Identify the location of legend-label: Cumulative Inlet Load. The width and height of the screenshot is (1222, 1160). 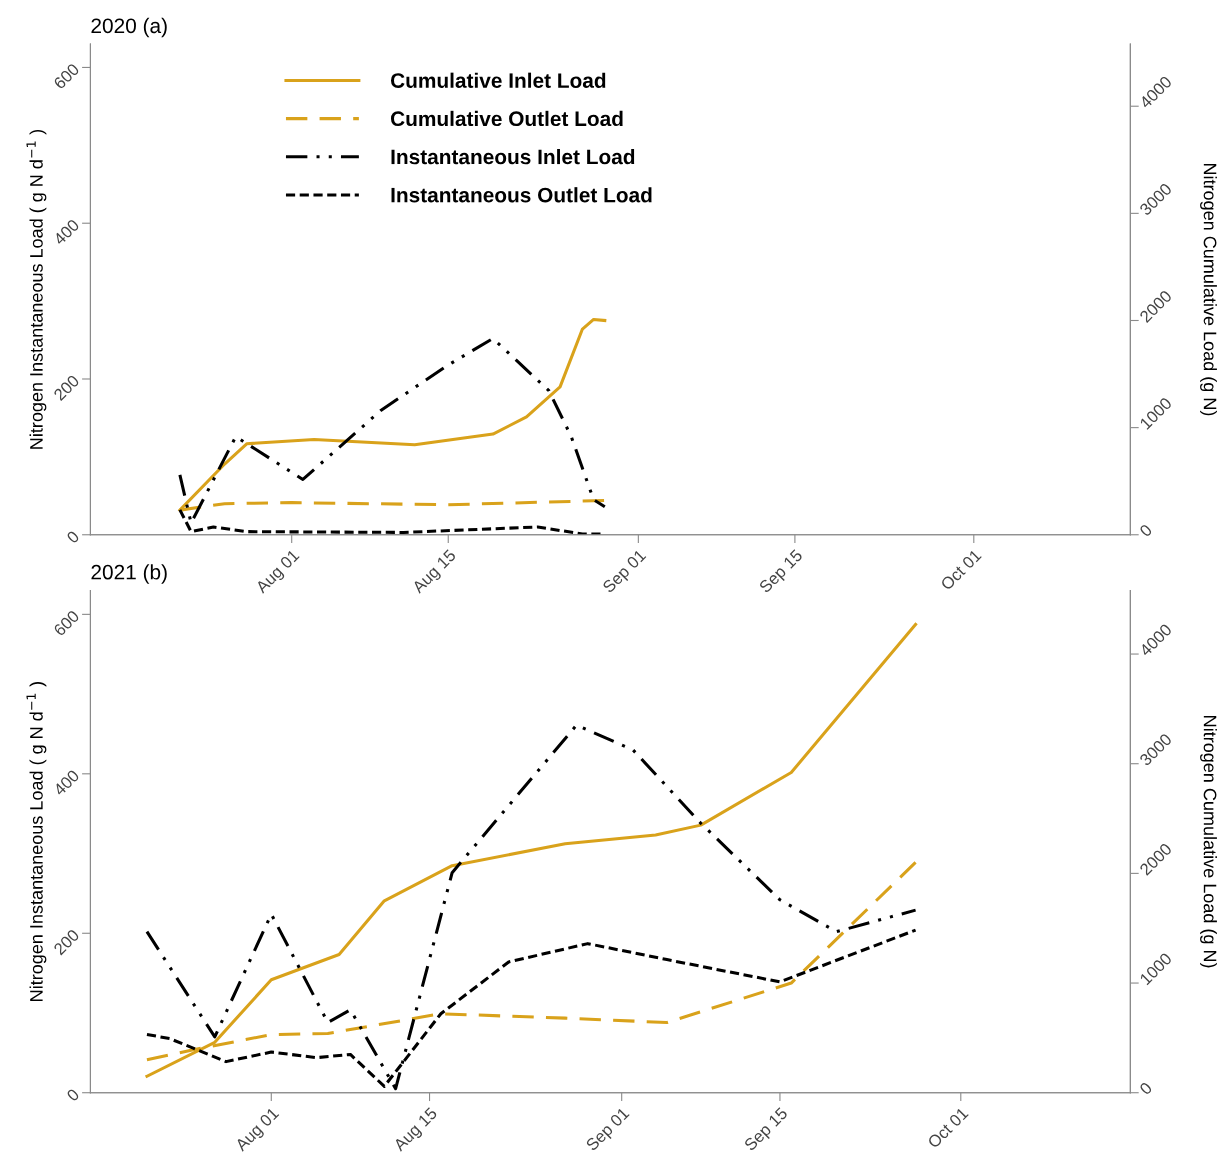
(498, 80).